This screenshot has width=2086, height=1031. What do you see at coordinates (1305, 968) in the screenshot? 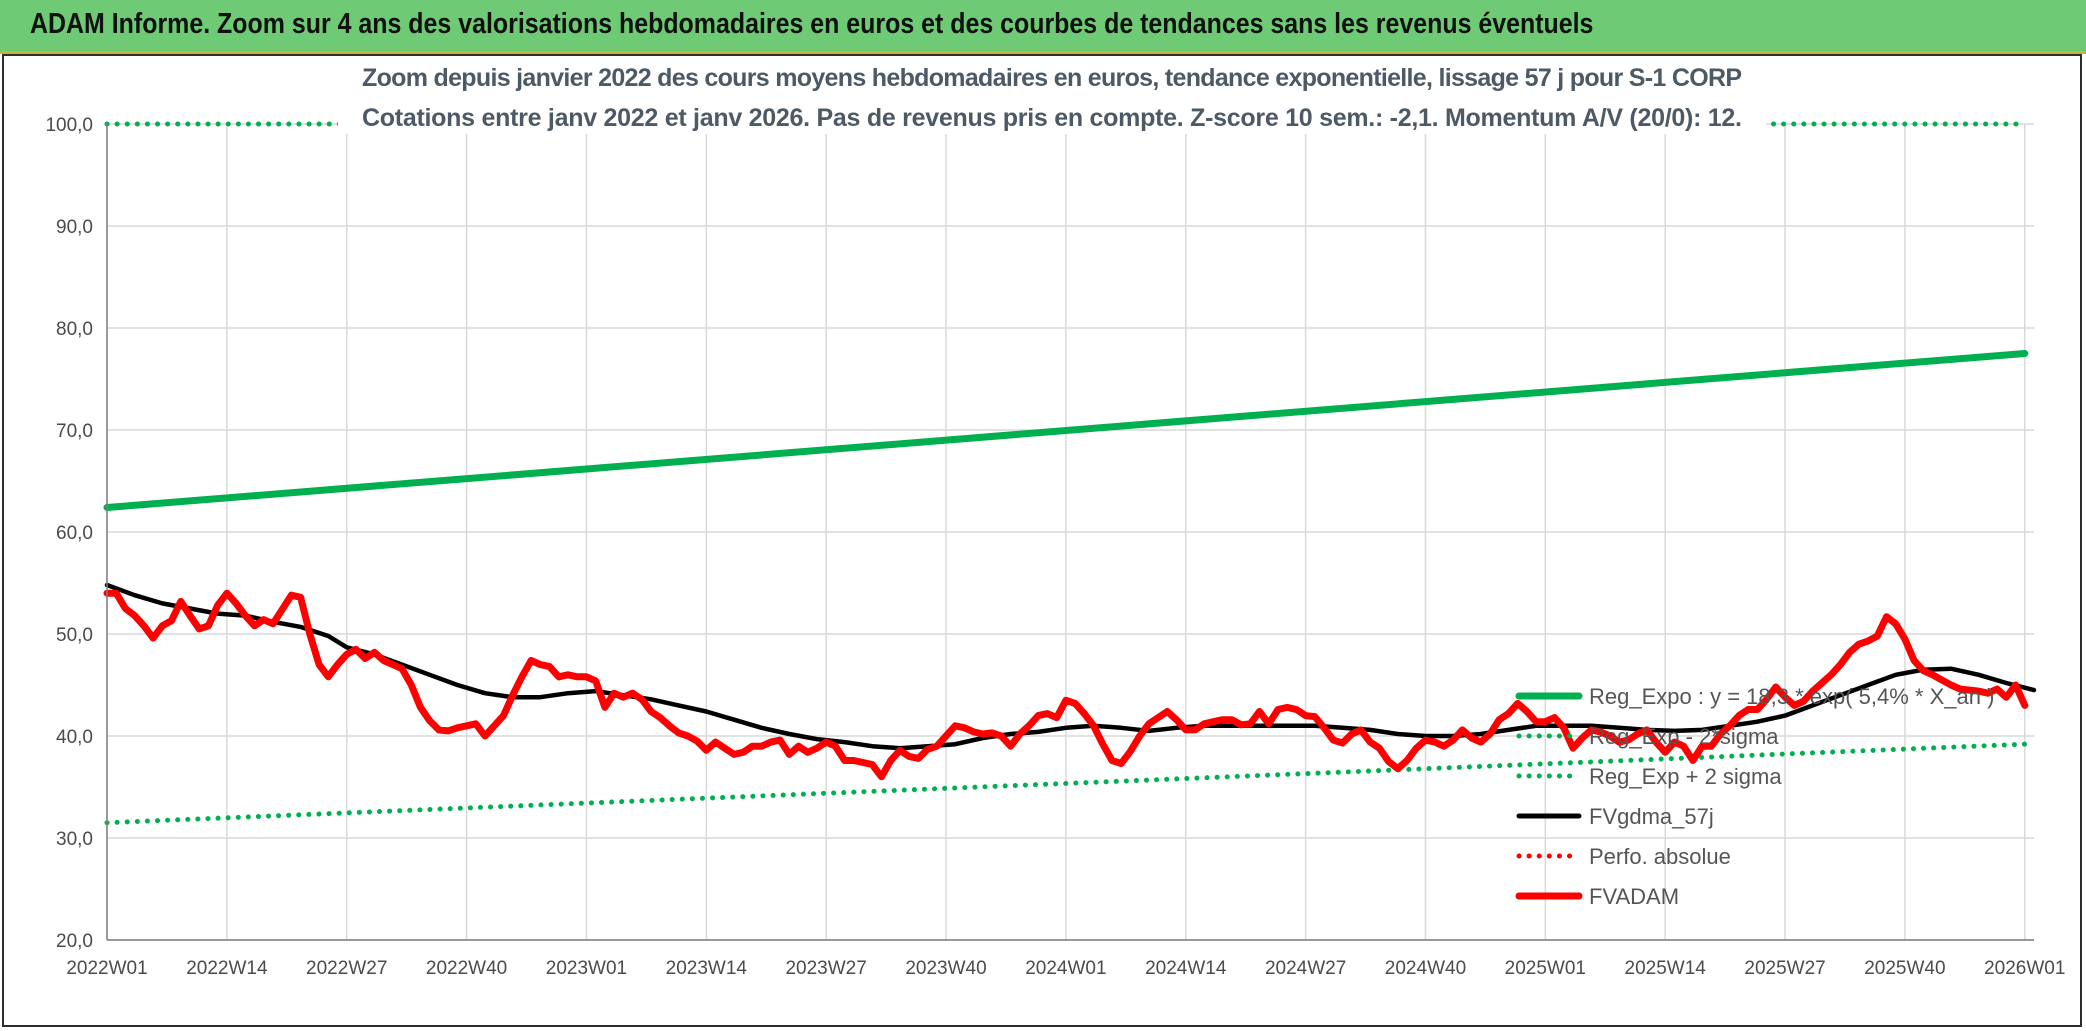
I see `x-tick-label: 2024W27` at bounding box center [1305, 968].